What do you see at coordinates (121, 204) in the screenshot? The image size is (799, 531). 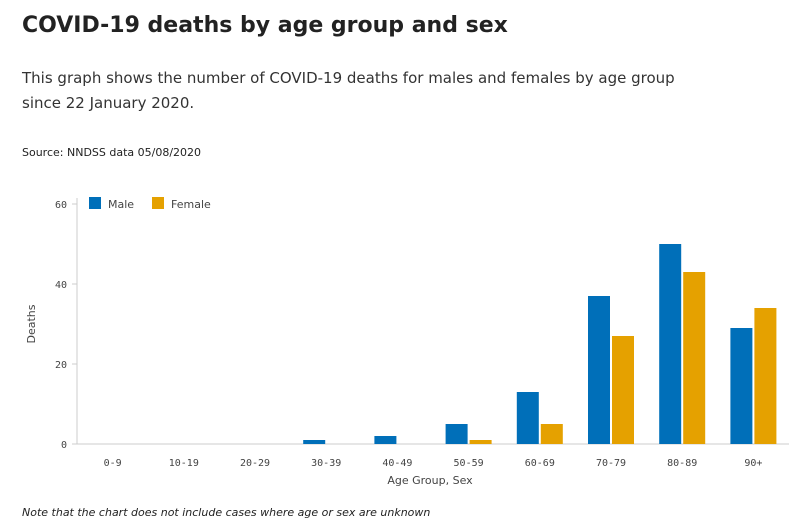 I see `legend-label-male: Male` at bounding box center [121, 204].